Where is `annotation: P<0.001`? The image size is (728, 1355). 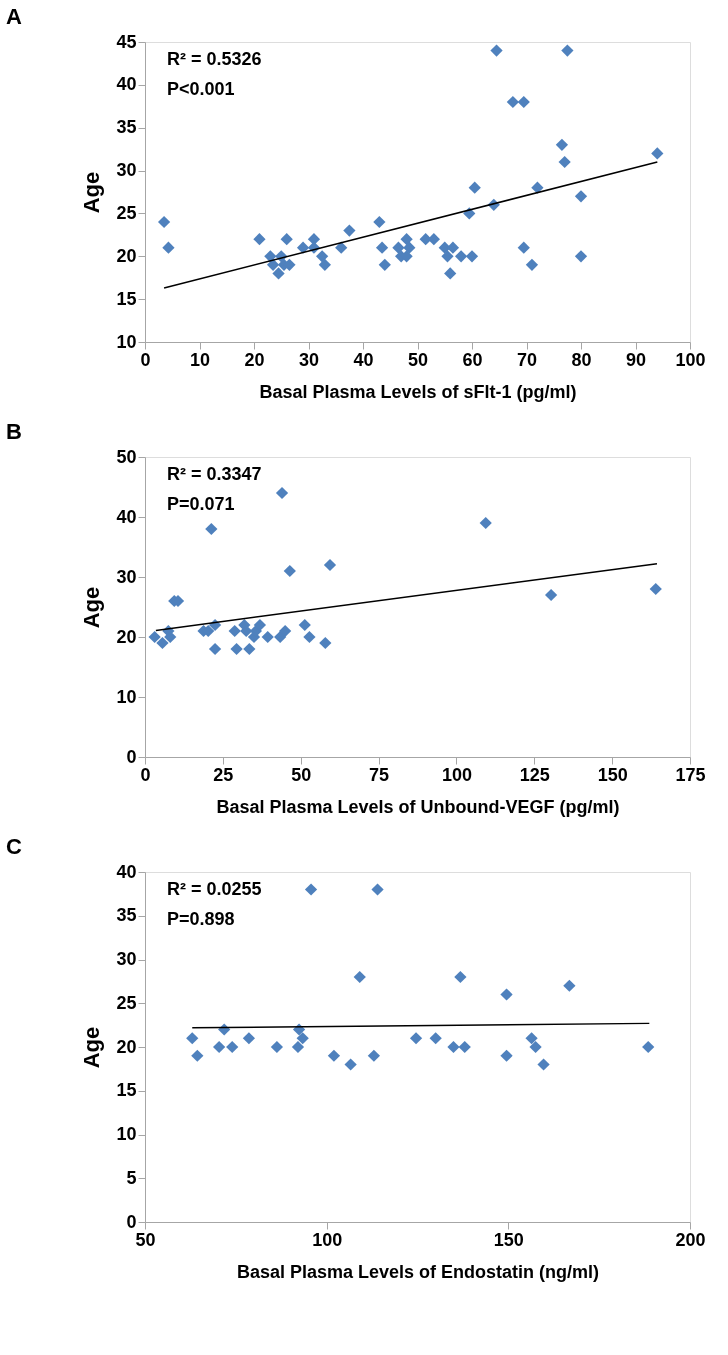 annotation: P<0.001 is located at coordinates (201, 89).